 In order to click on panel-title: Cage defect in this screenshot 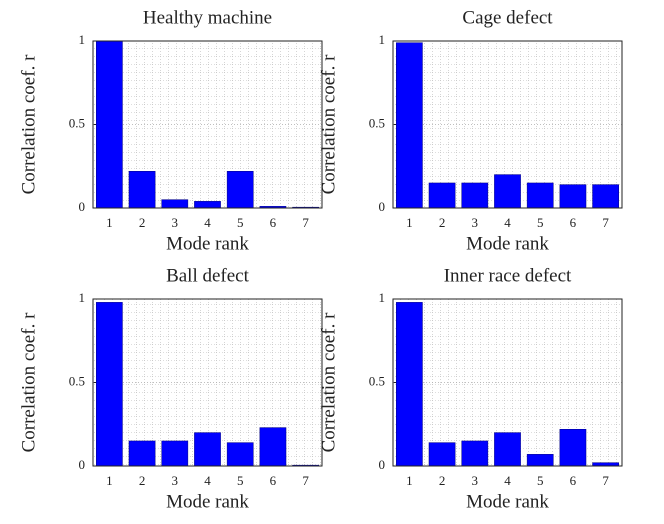, I will do `click(507, 17)`.